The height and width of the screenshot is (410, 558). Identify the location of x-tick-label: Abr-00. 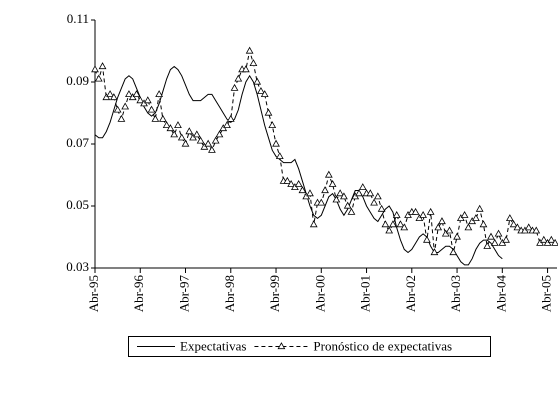
(319, 293).